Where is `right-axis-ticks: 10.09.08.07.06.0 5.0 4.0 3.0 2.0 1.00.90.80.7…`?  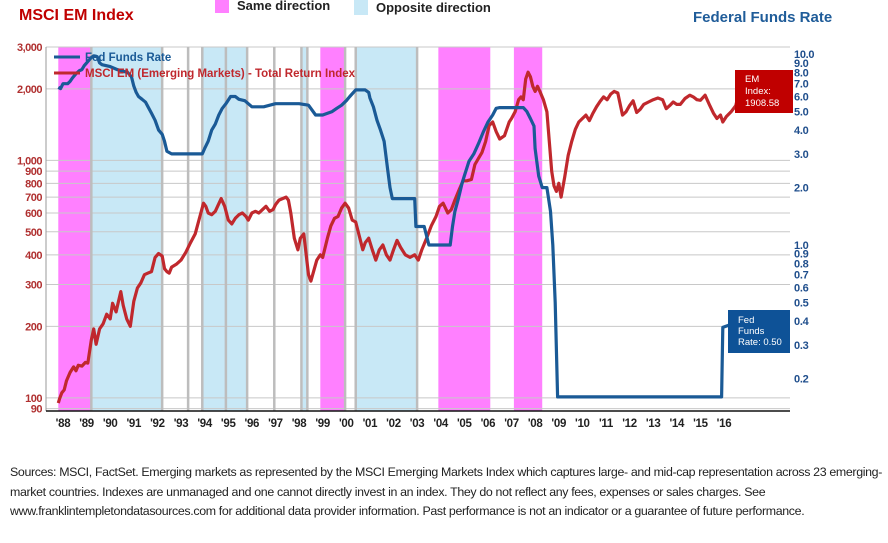
right-axis-ticks: 10.09.08.07.06.0 5.0 4.0 3.0 2.0 1.00.90.80.7… is located at coordinates (804, 217).